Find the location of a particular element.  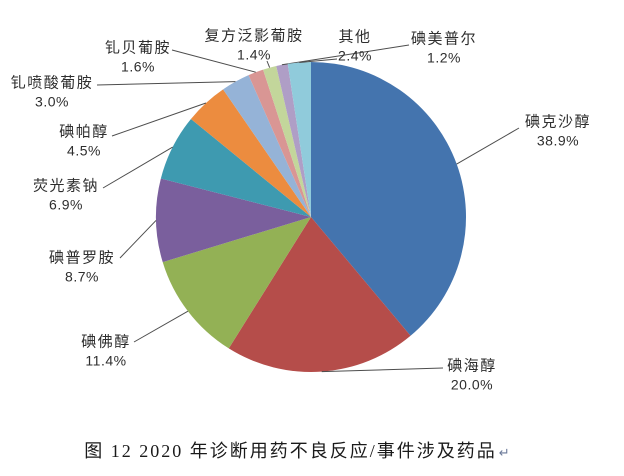

figure-caption-text: 图 12 2020 年诊断用药不良反应/事件涉及药品 is located at coordinates (290, 451).